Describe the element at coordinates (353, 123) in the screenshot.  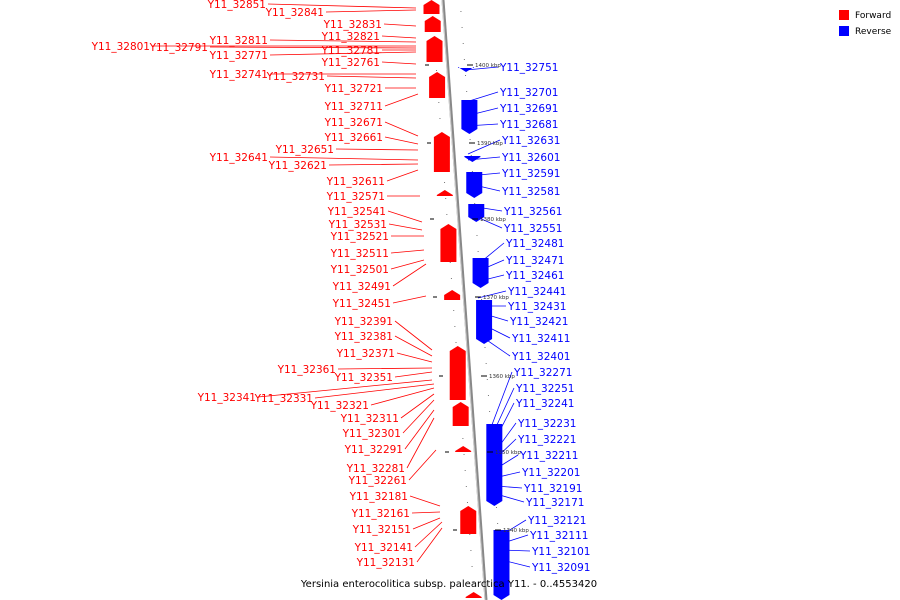
I see `forward-gene-label: Y11_32671` at that location.